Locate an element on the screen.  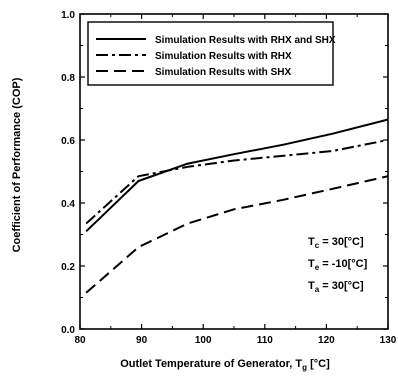
legend-label-1: Simulation Results with RHX and SHX is located at coordinates (245, 40).